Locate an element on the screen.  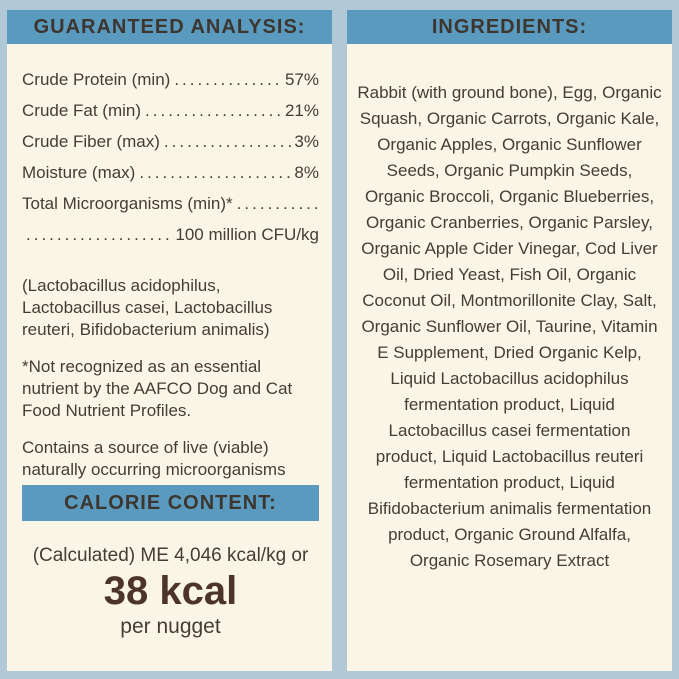
analysis-value: 21% is located at coordinates (301, 110).